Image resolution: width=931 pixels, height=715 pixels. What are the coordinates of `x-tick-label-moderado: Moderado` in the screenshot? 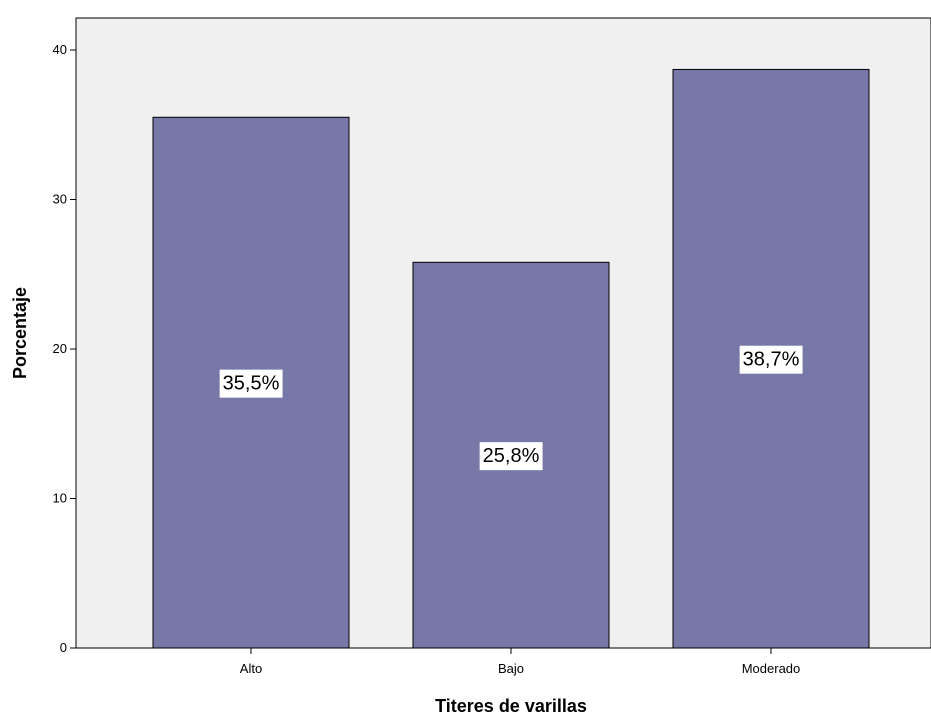 It's located at (771, 668).